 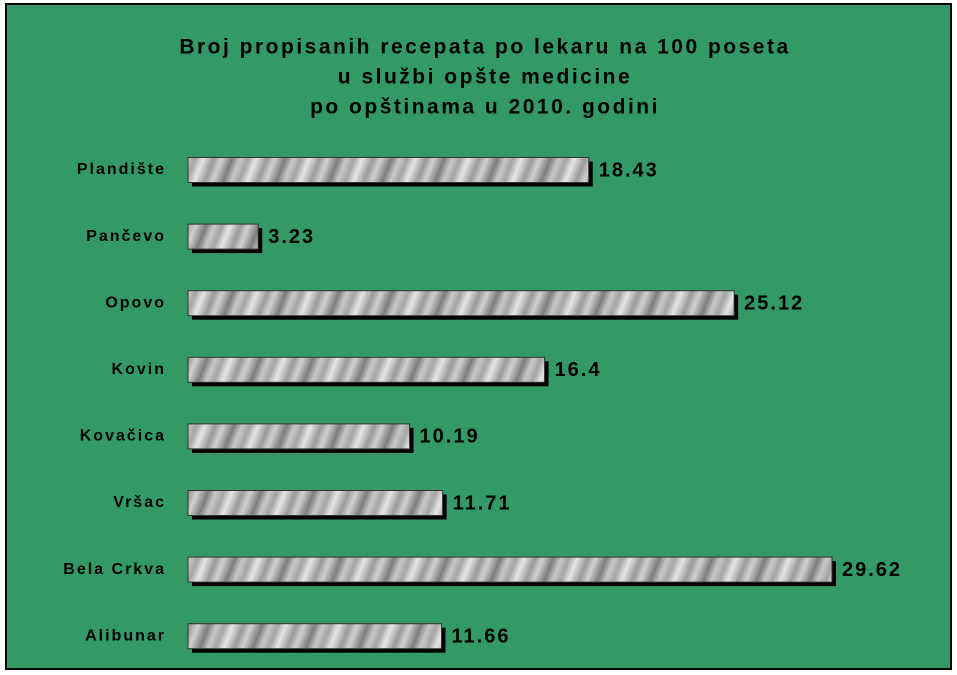 I want to click on category-label: Kovin, so click(x=139, y=369).